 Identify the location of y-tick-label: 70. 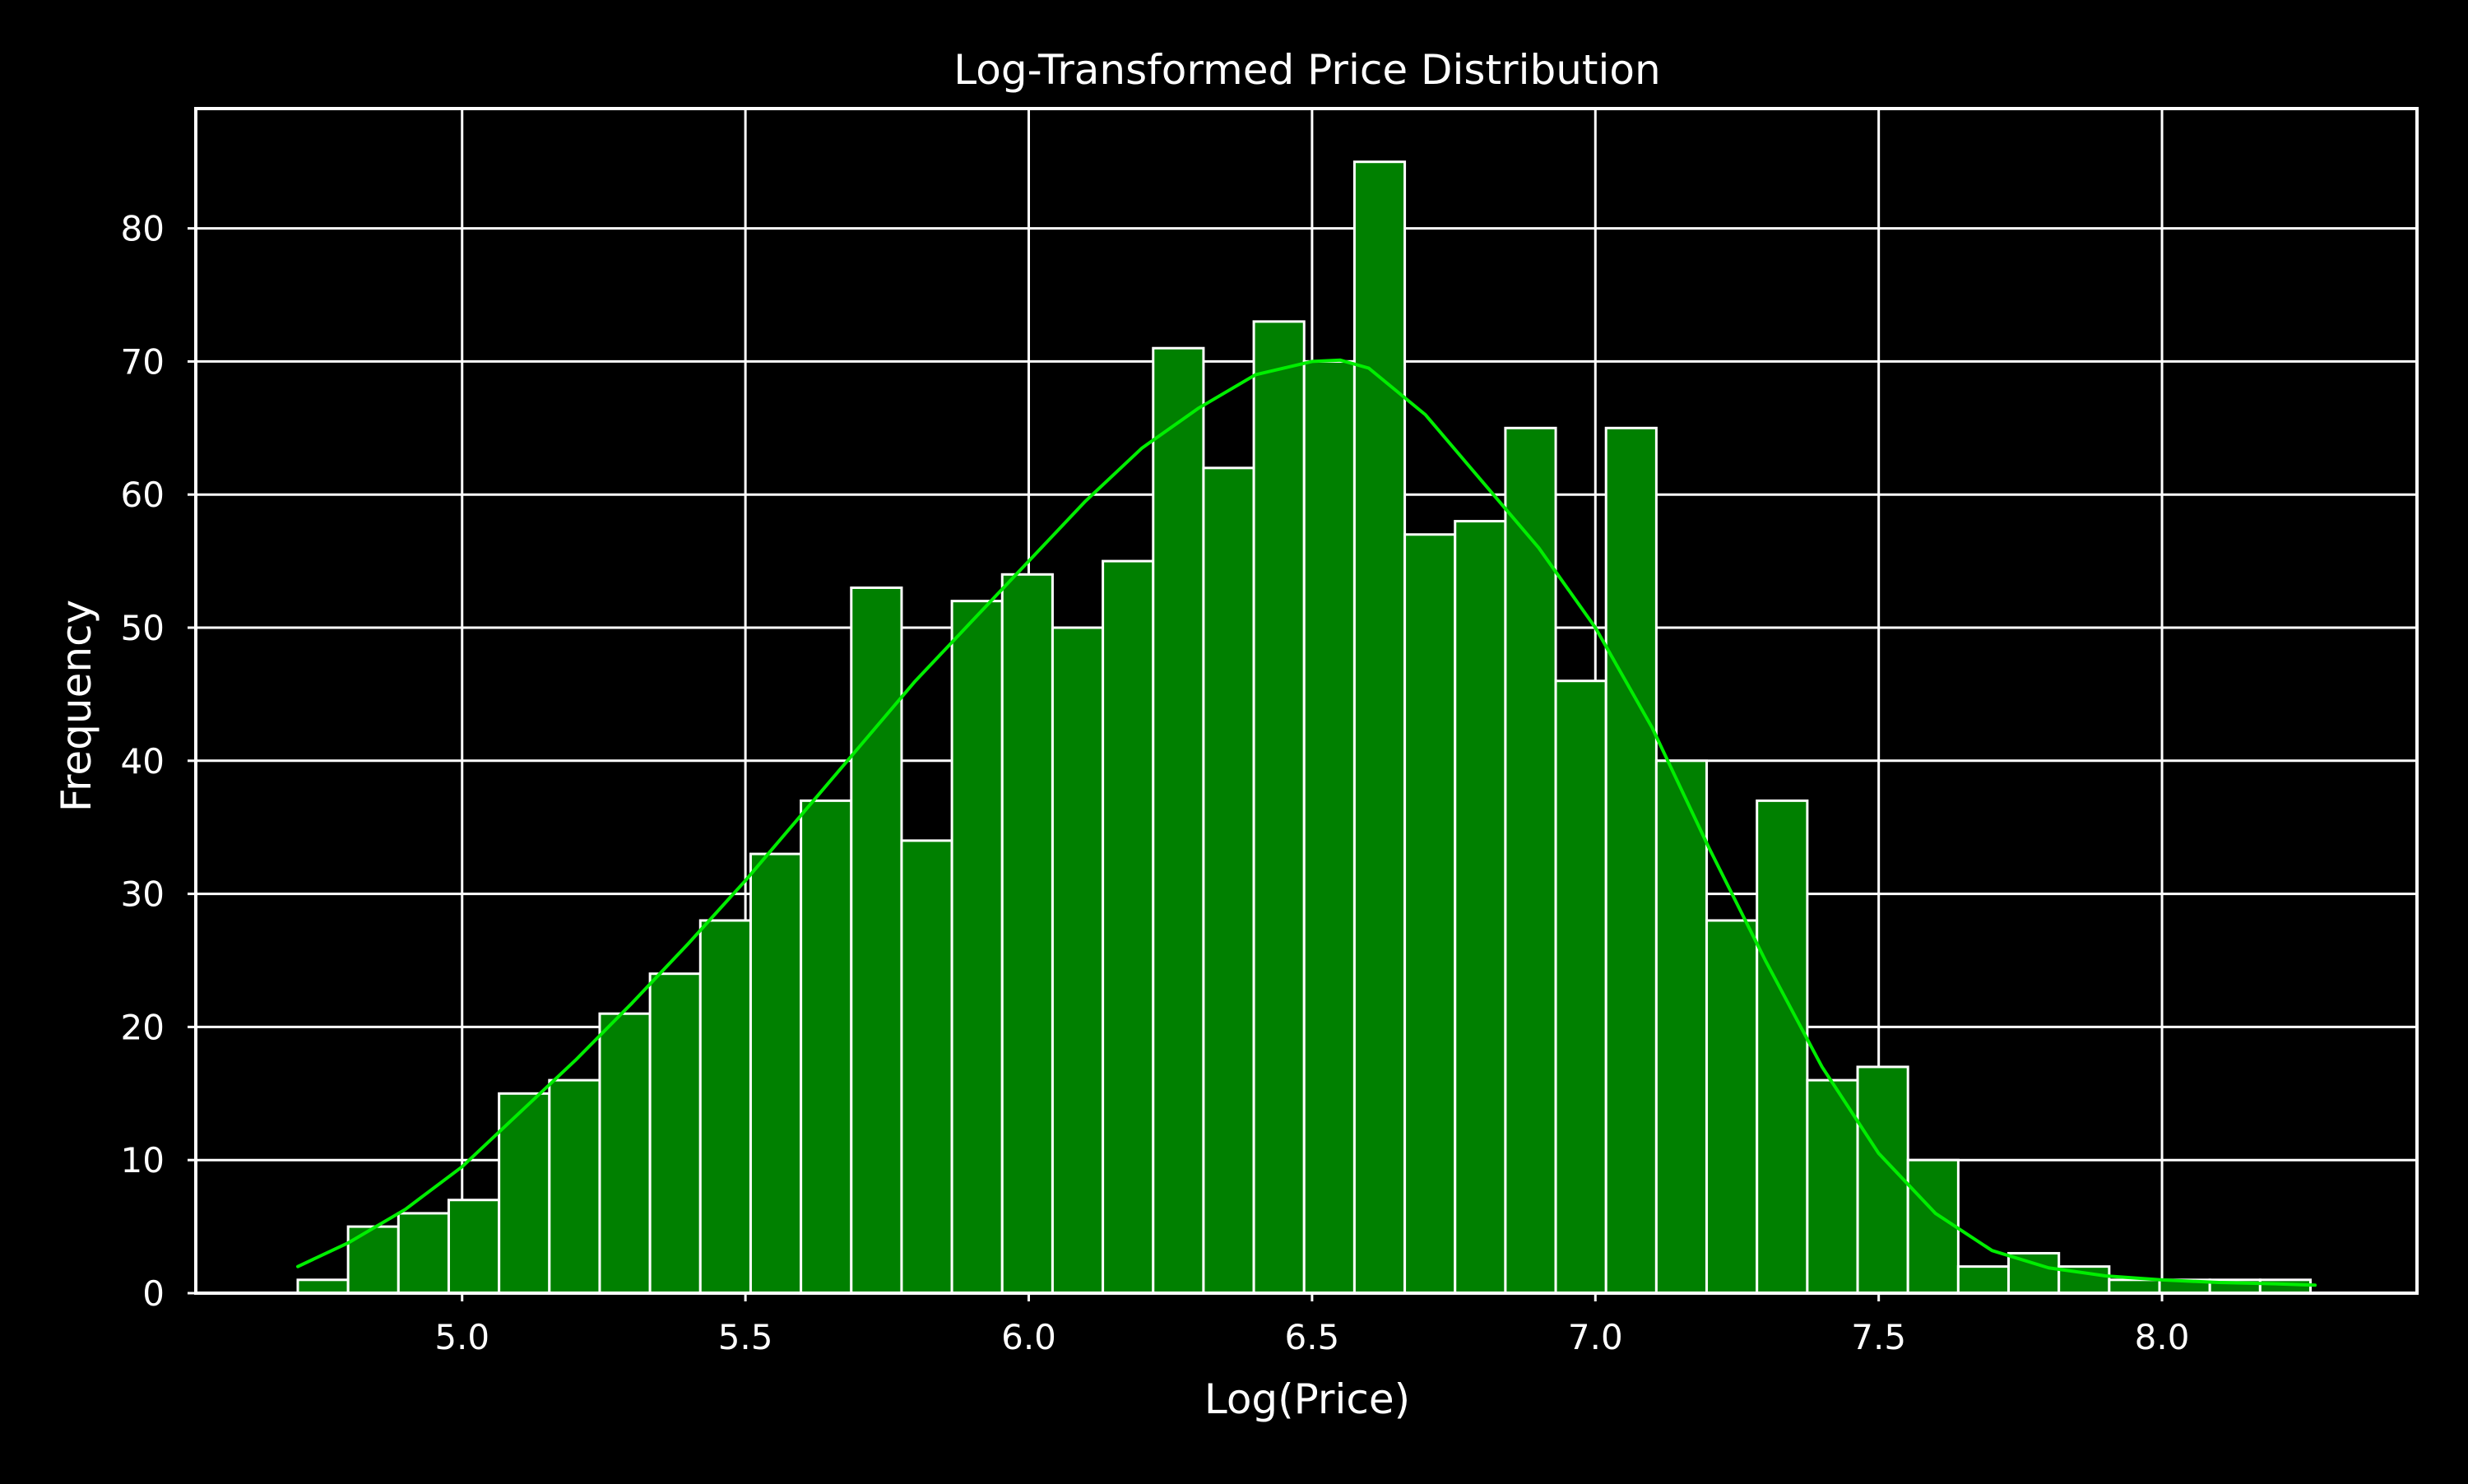
(143, 361).